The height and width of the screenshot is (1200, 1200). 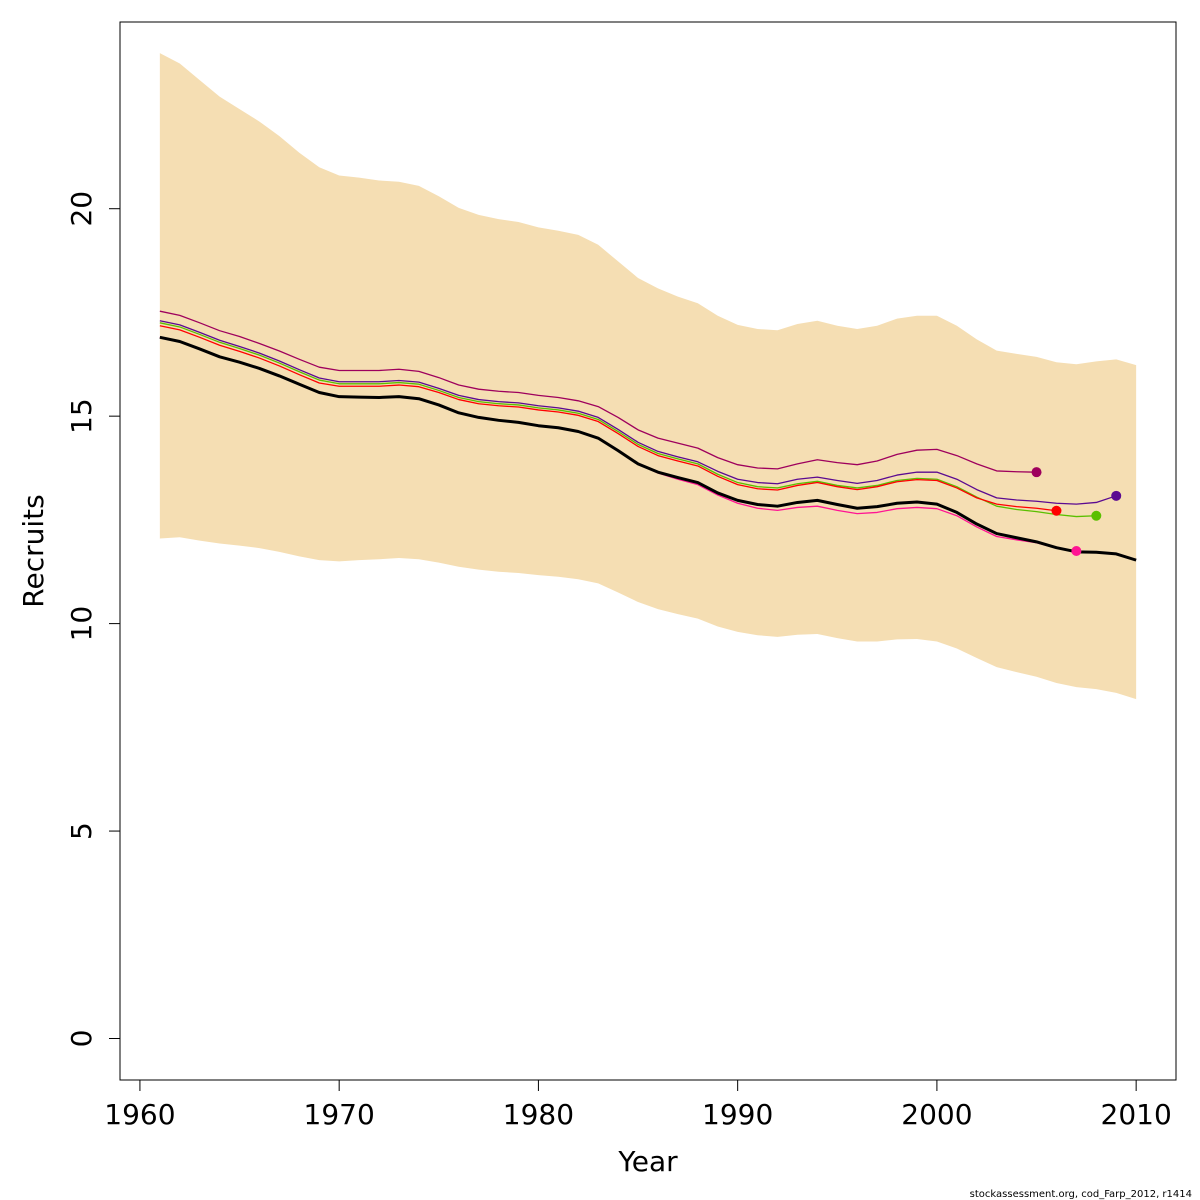 I want to click on x-tick-label: 1980, so click(x=538, y=1114).